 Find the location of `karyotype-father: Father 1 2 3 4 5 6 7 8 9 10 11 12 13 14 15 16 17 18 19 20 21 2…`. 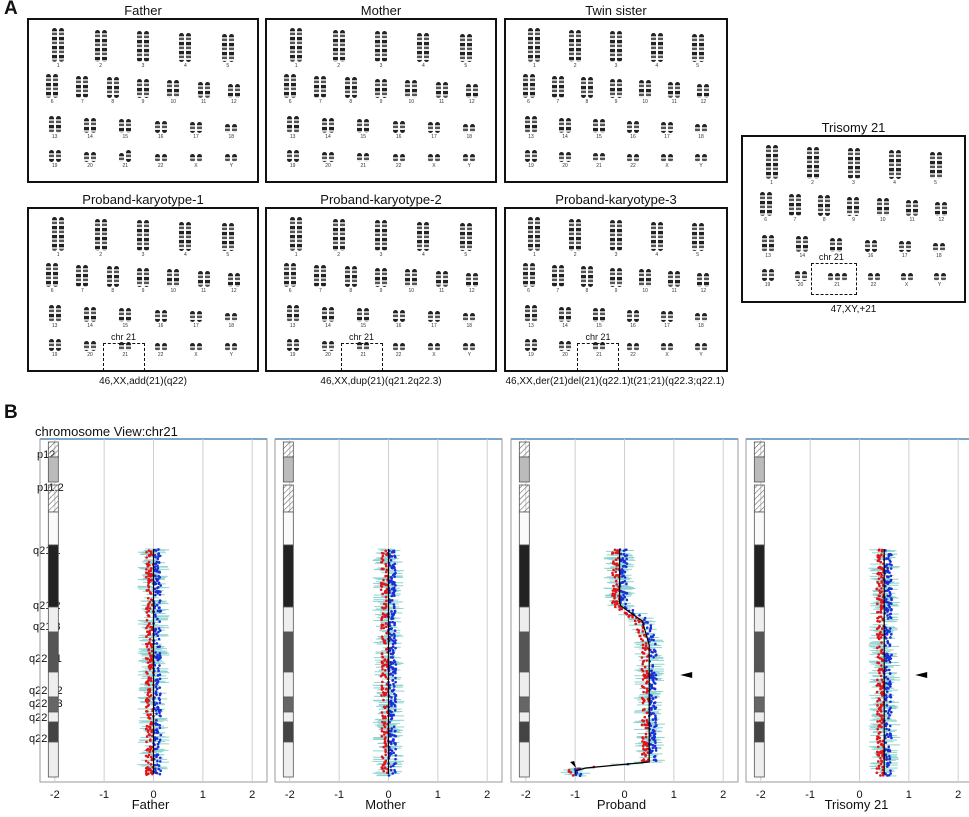

karyotype-father: Father 1 2 3 4 5 6 7 8 9 10 11 12 13 14 15 16 17 18 19 20 21 2… is located at coordinates (143, 93).